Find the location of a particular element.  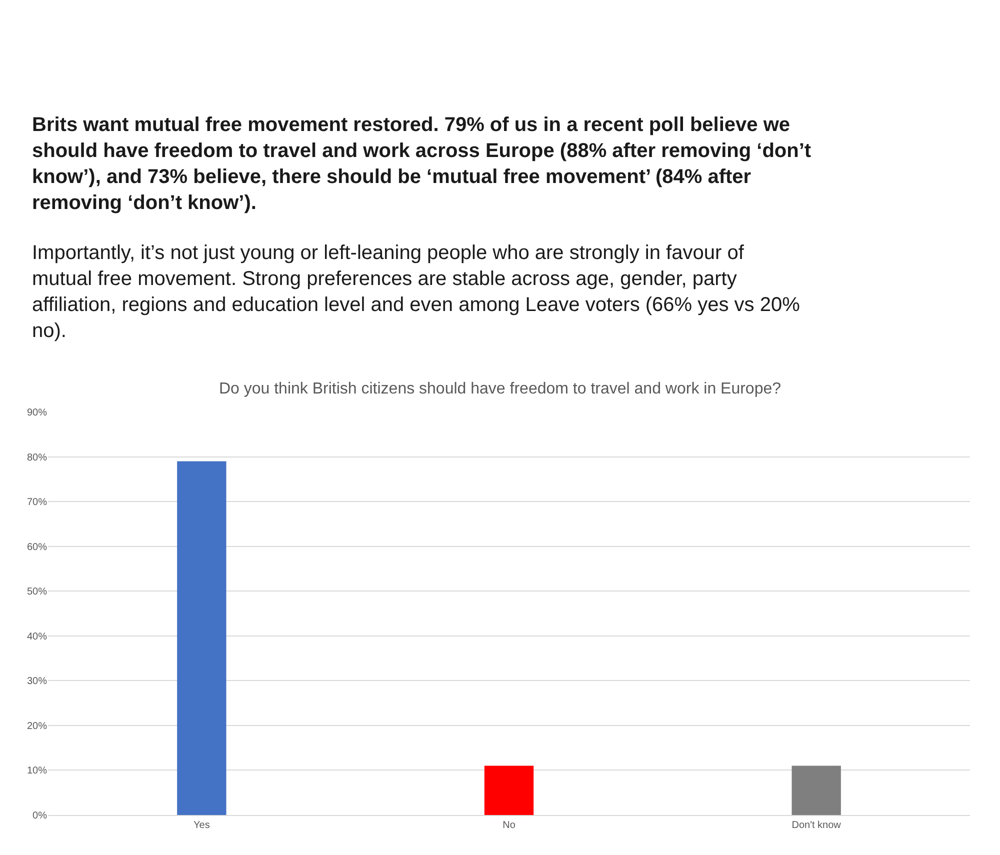

chart-title: Do you think British citizens should have freedom to travel and work in Europe? is located at coordinates (500, 389).